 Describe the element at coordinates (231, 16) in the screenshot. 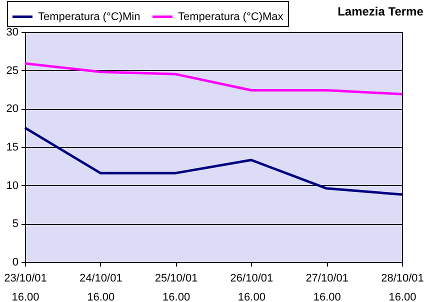

I see `legend-label: Temperatura (°C)Max` at that location.